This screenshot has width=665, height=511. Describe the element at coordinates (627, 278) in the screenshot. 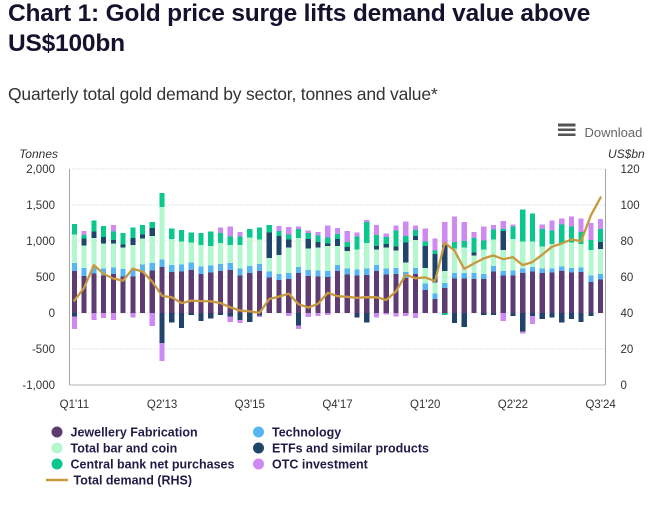

I see `svg-text: 60` at that location.